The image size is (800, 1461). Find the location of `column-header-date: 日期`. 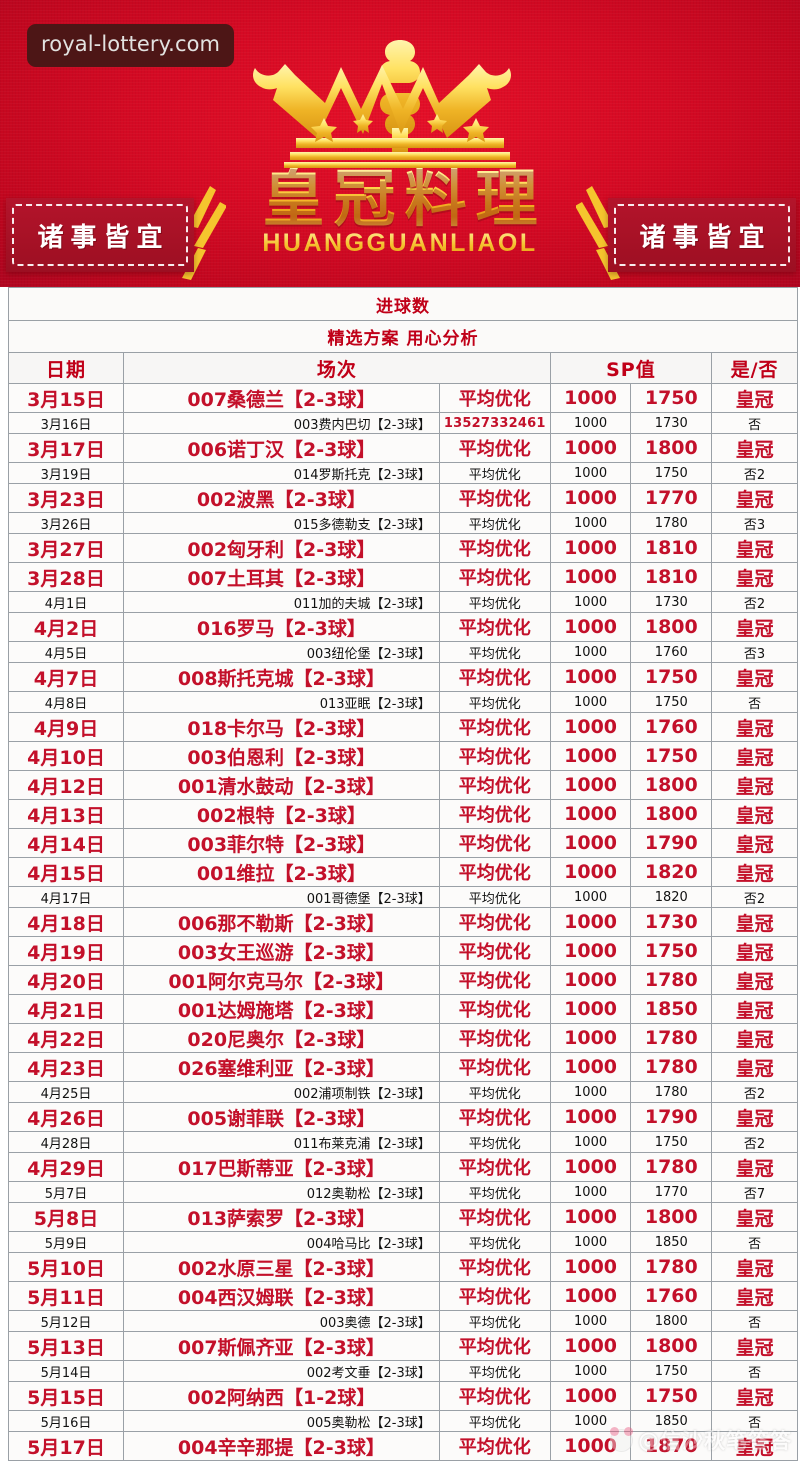

column-header-date: 日期 is located at coordinates (66, 368).